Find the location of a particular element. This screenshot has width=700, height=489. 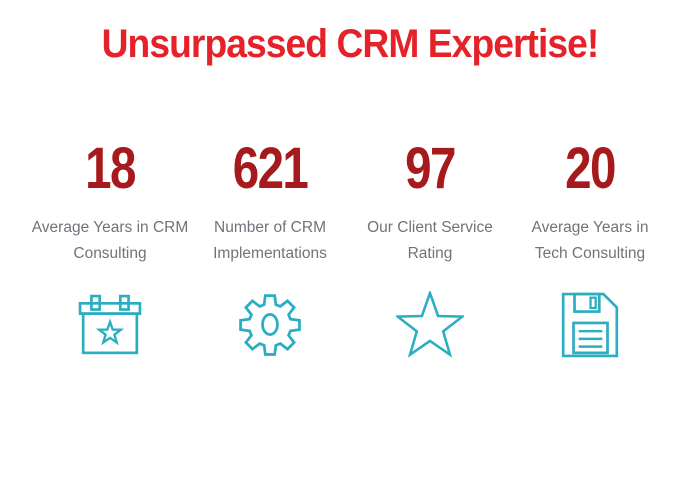

stat-item-crm-implementations: 621 Number of CRM Implementations is located at coordinates (270, 249).